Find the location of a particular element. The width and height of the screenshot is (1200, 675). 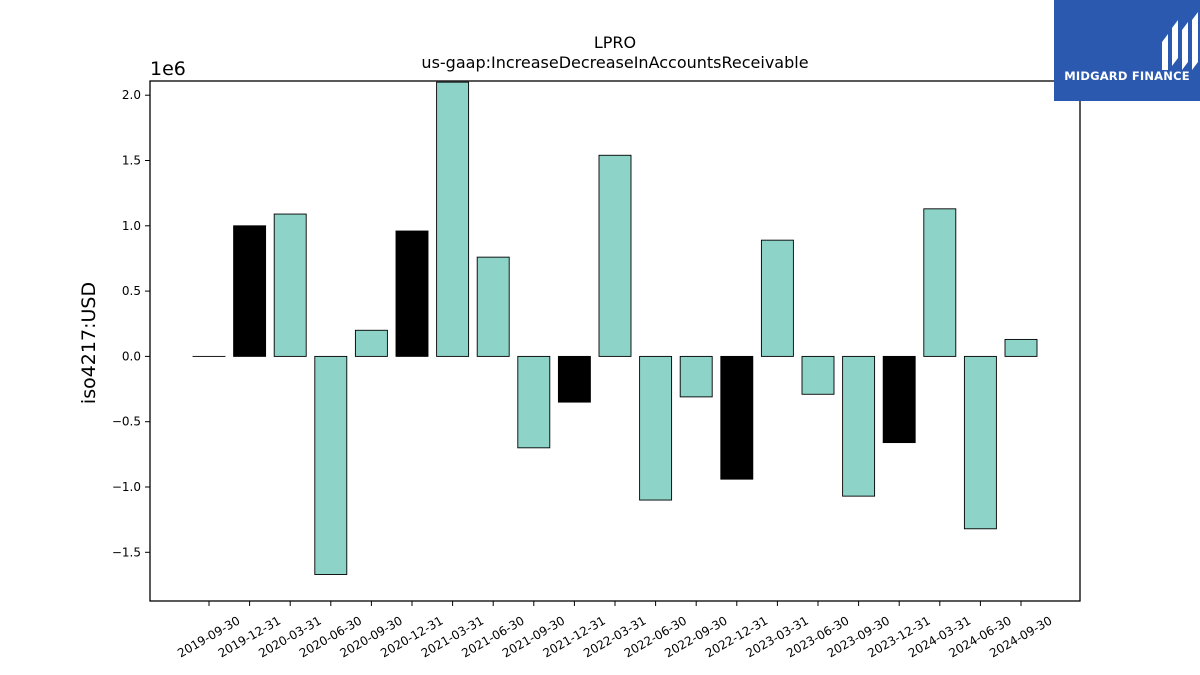

midgard-finance-logo: MIDGARD FINANCE is located at coordinates (1127, 50).